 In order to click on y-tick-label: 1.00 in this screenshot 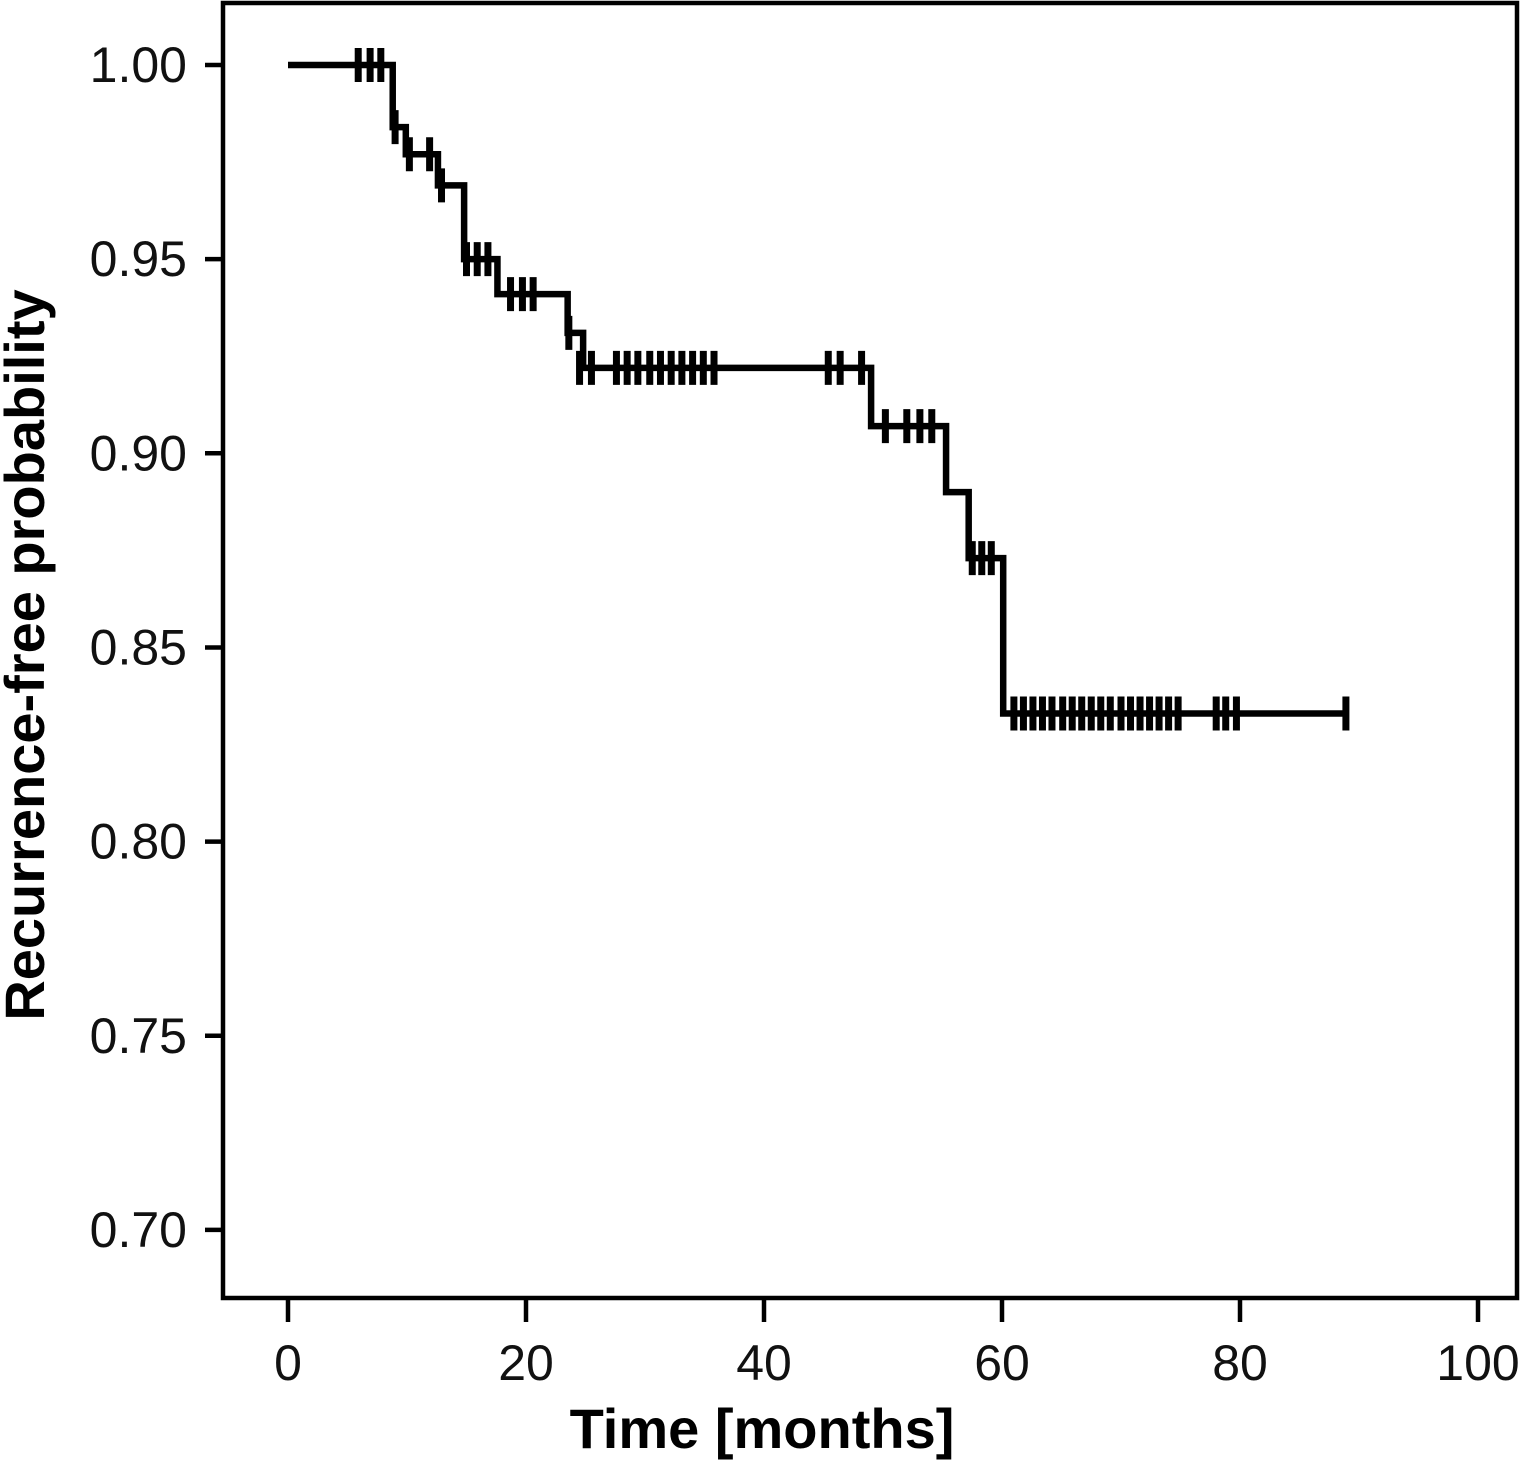, I will do `click(138, 65)`.